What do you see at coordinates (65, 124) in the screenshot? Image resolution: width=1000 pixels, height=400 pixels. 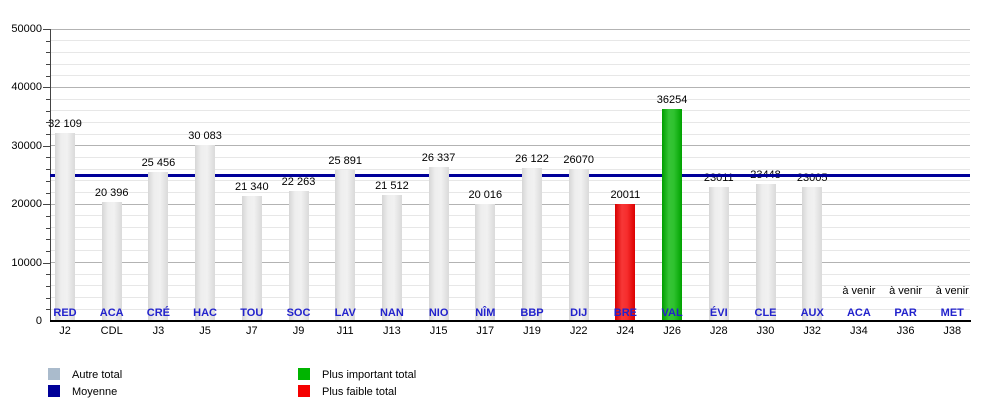 I see `bar-value-label: 32 109` at bounding box center [65, 124].